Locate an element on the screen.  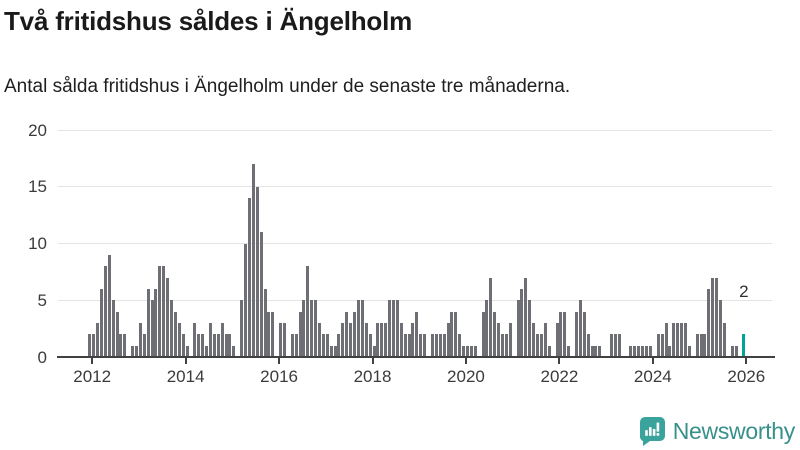
y-axis-label: 10 is located at coordinates (37, 243).